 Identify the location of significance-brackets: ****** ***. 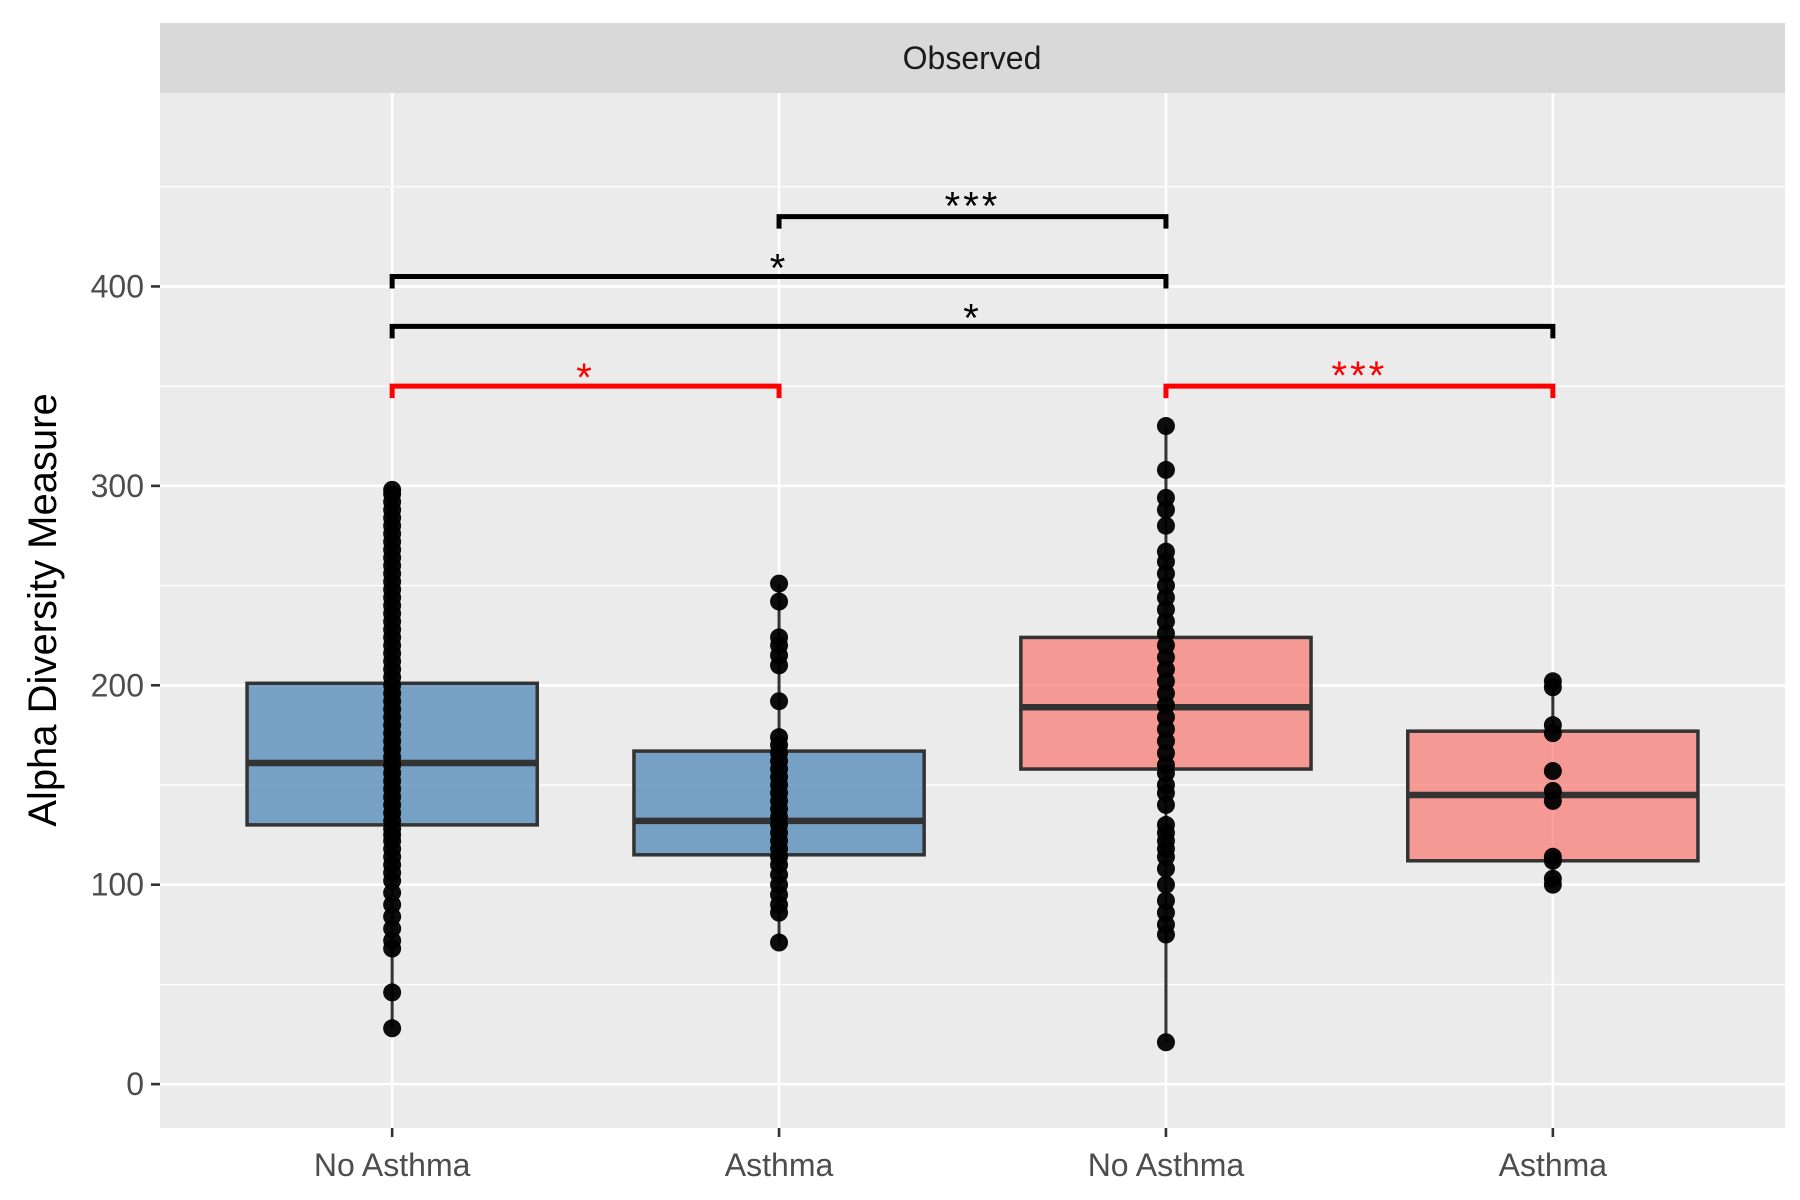
(972, 292).